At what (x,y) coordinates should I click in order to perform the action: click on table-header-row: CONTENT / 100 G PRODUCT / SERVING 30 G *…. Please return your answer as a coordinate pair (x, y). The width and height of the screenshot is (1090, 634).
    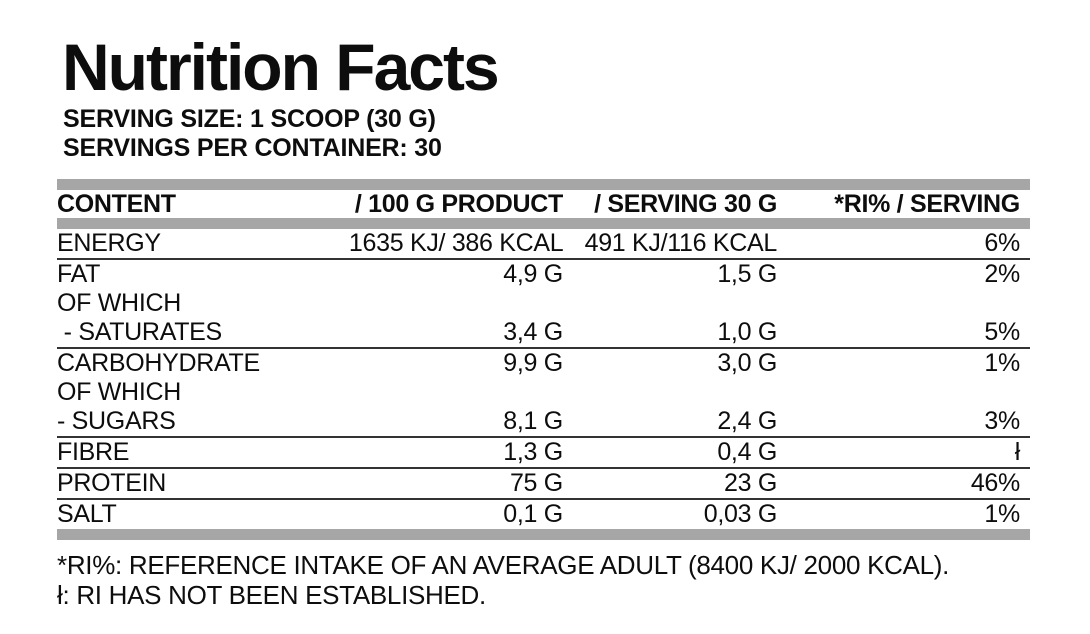
    Looking at the image, I should click on (543, 204).